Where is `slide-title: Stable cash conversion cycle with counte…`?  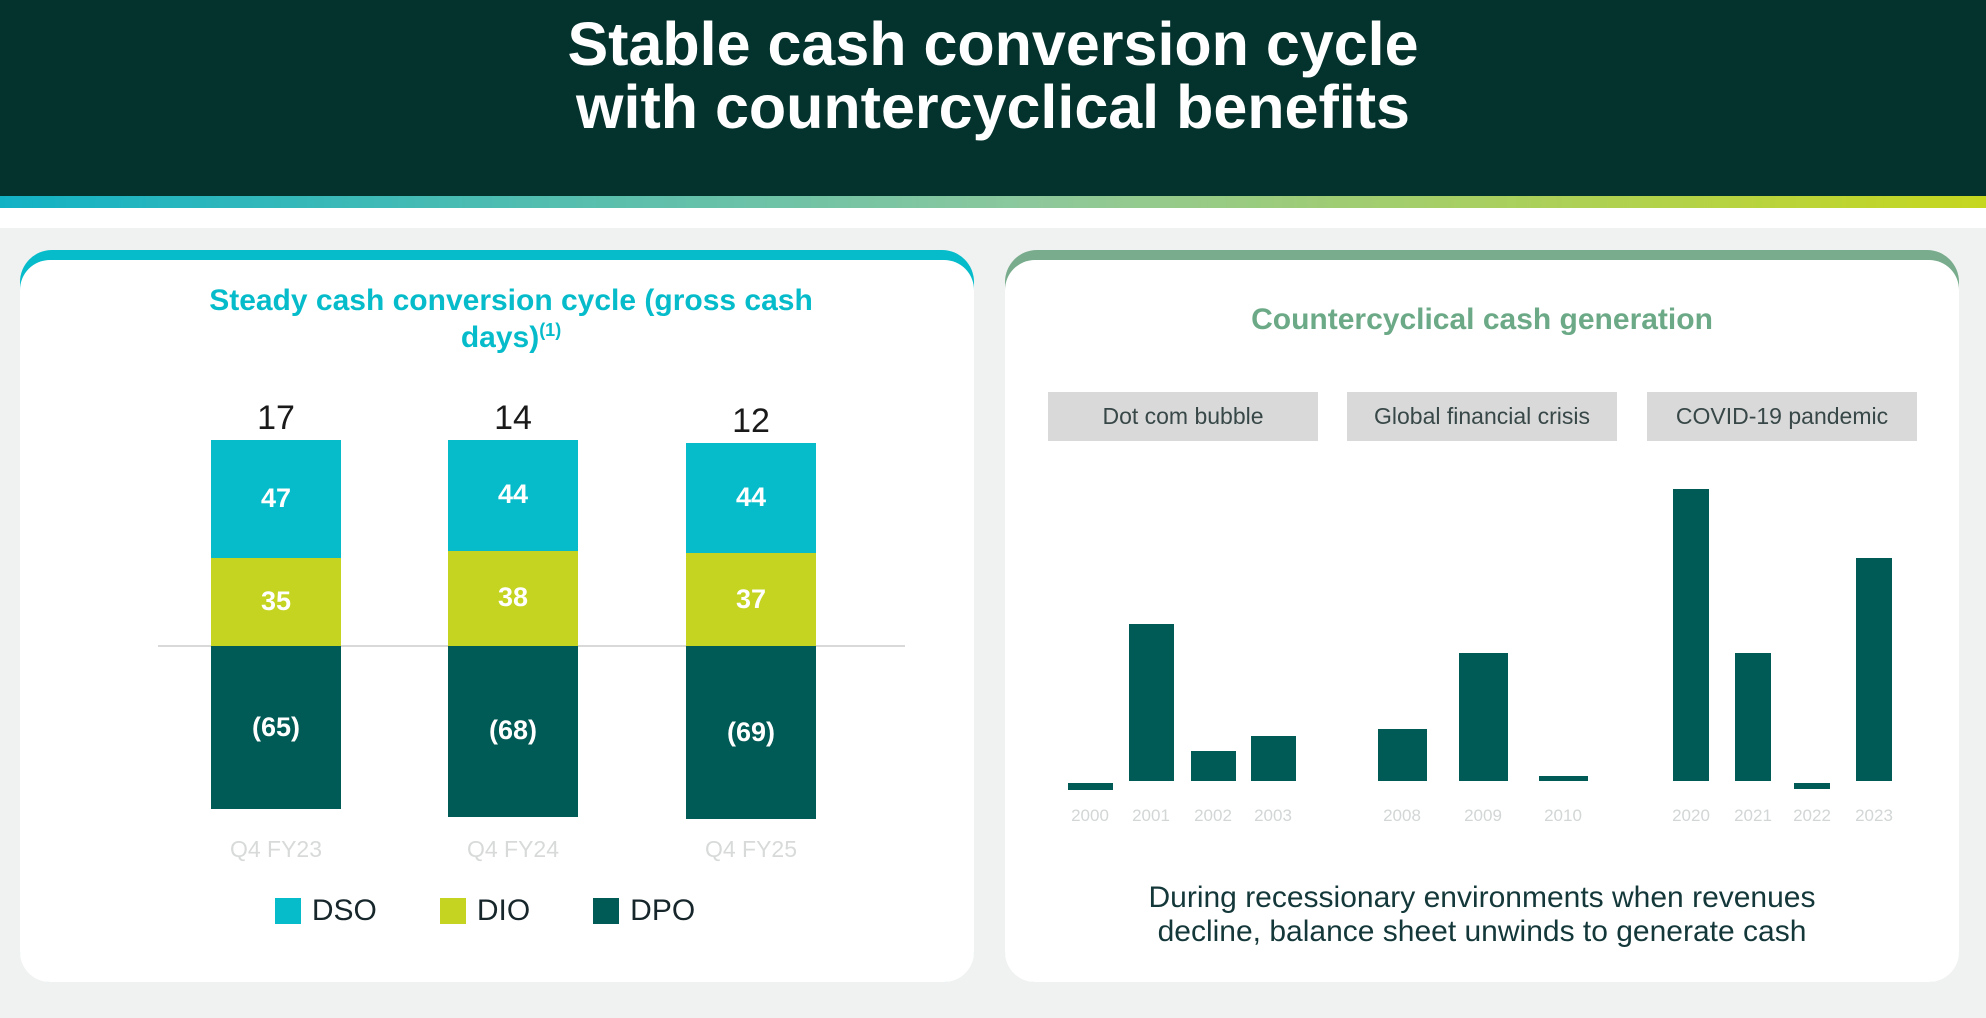
slide-title: Stable cash conversion cycle with counte… is located at coordinates (993, 76).